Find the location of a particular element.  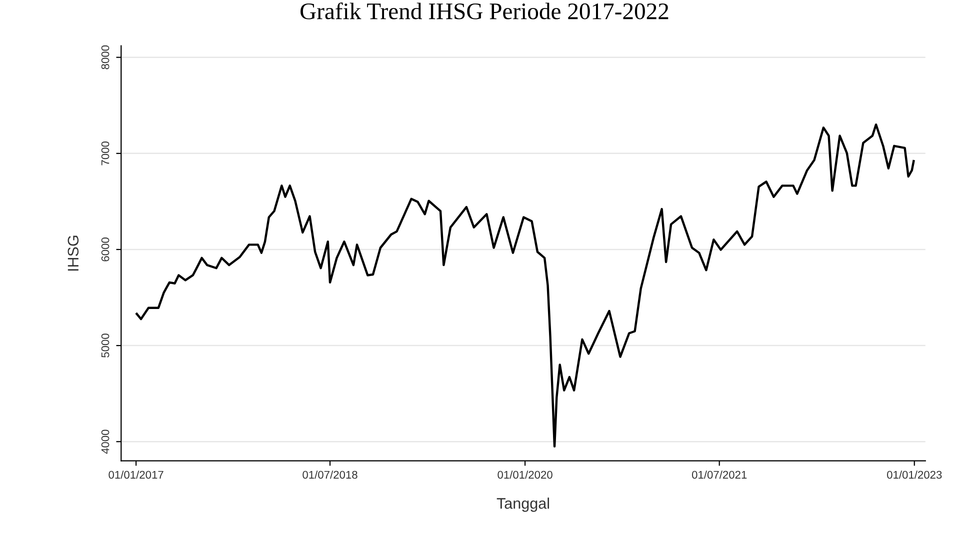

x-axis-title: Tanggal is located at coordinates (522, 505).